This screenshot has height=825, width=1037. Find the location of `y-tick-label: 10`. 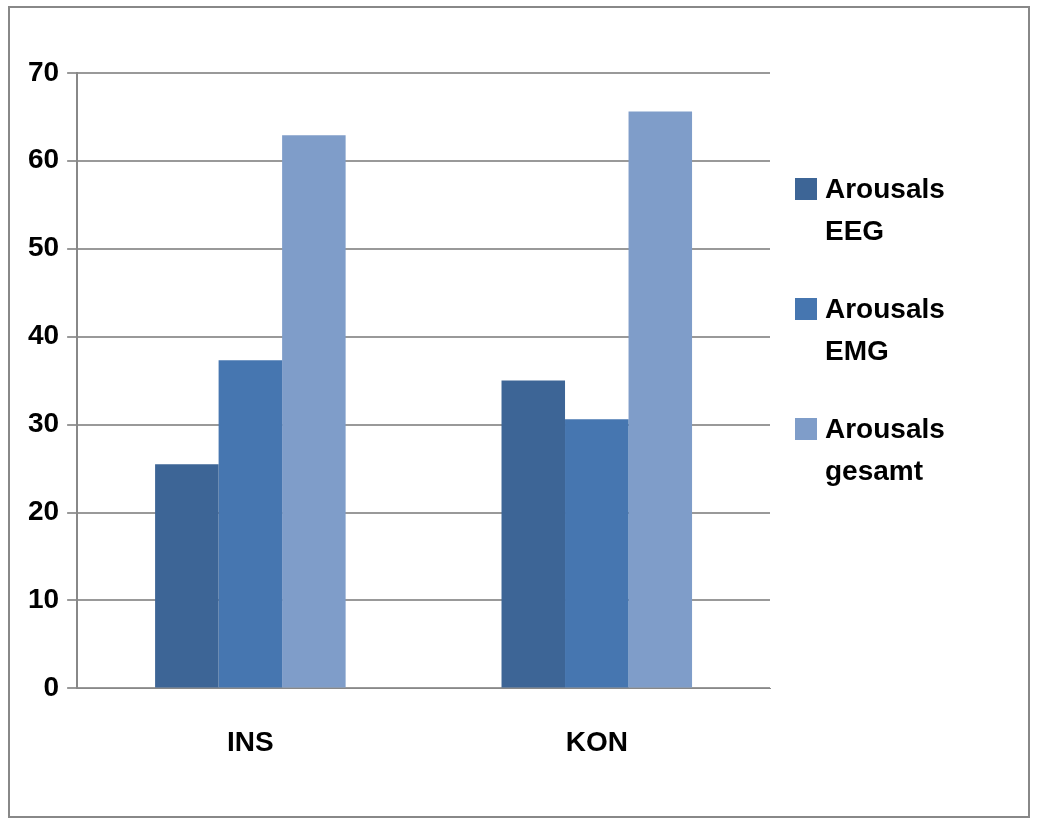

y-tick-label: 10 is located at coordinates (43, 599).